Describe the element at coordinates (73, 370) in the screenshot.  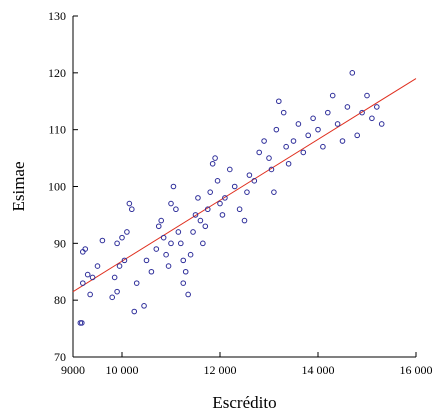
I see `x-tick-label: 9000` at that location.